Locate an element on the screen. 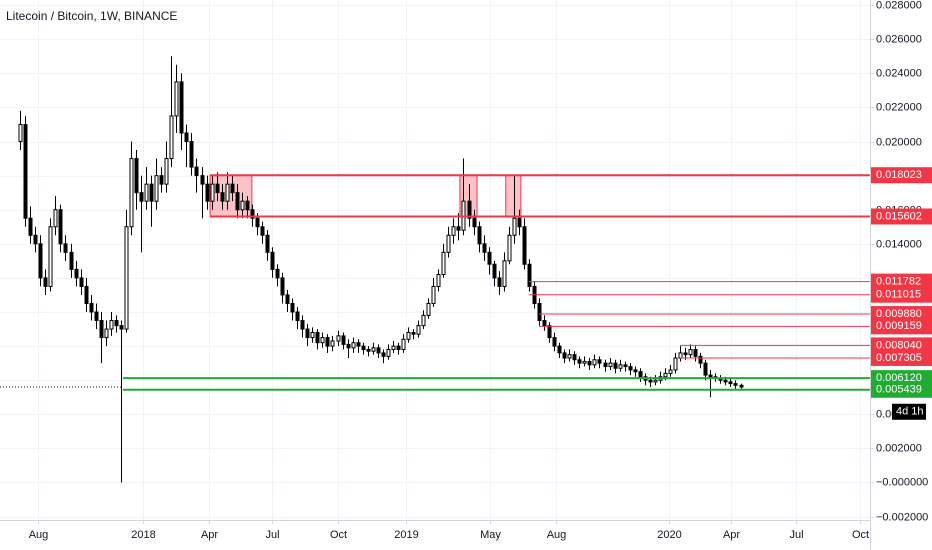 The width and height of the screenshot is (932, 550). price-level-label: 0.018023 is located at coordinates (899, 175).